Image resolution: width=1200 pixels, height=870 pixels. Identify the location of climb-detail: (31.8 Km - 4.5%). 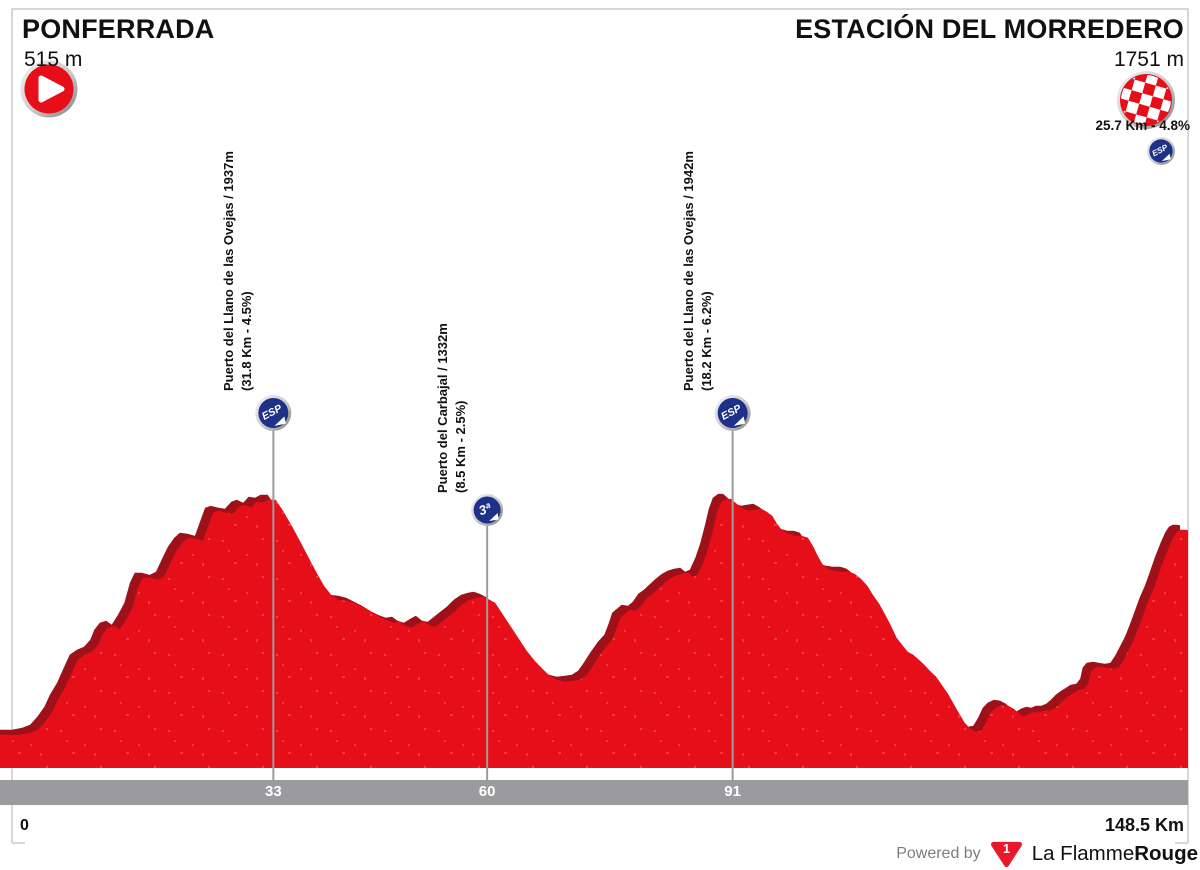
(247, 341).